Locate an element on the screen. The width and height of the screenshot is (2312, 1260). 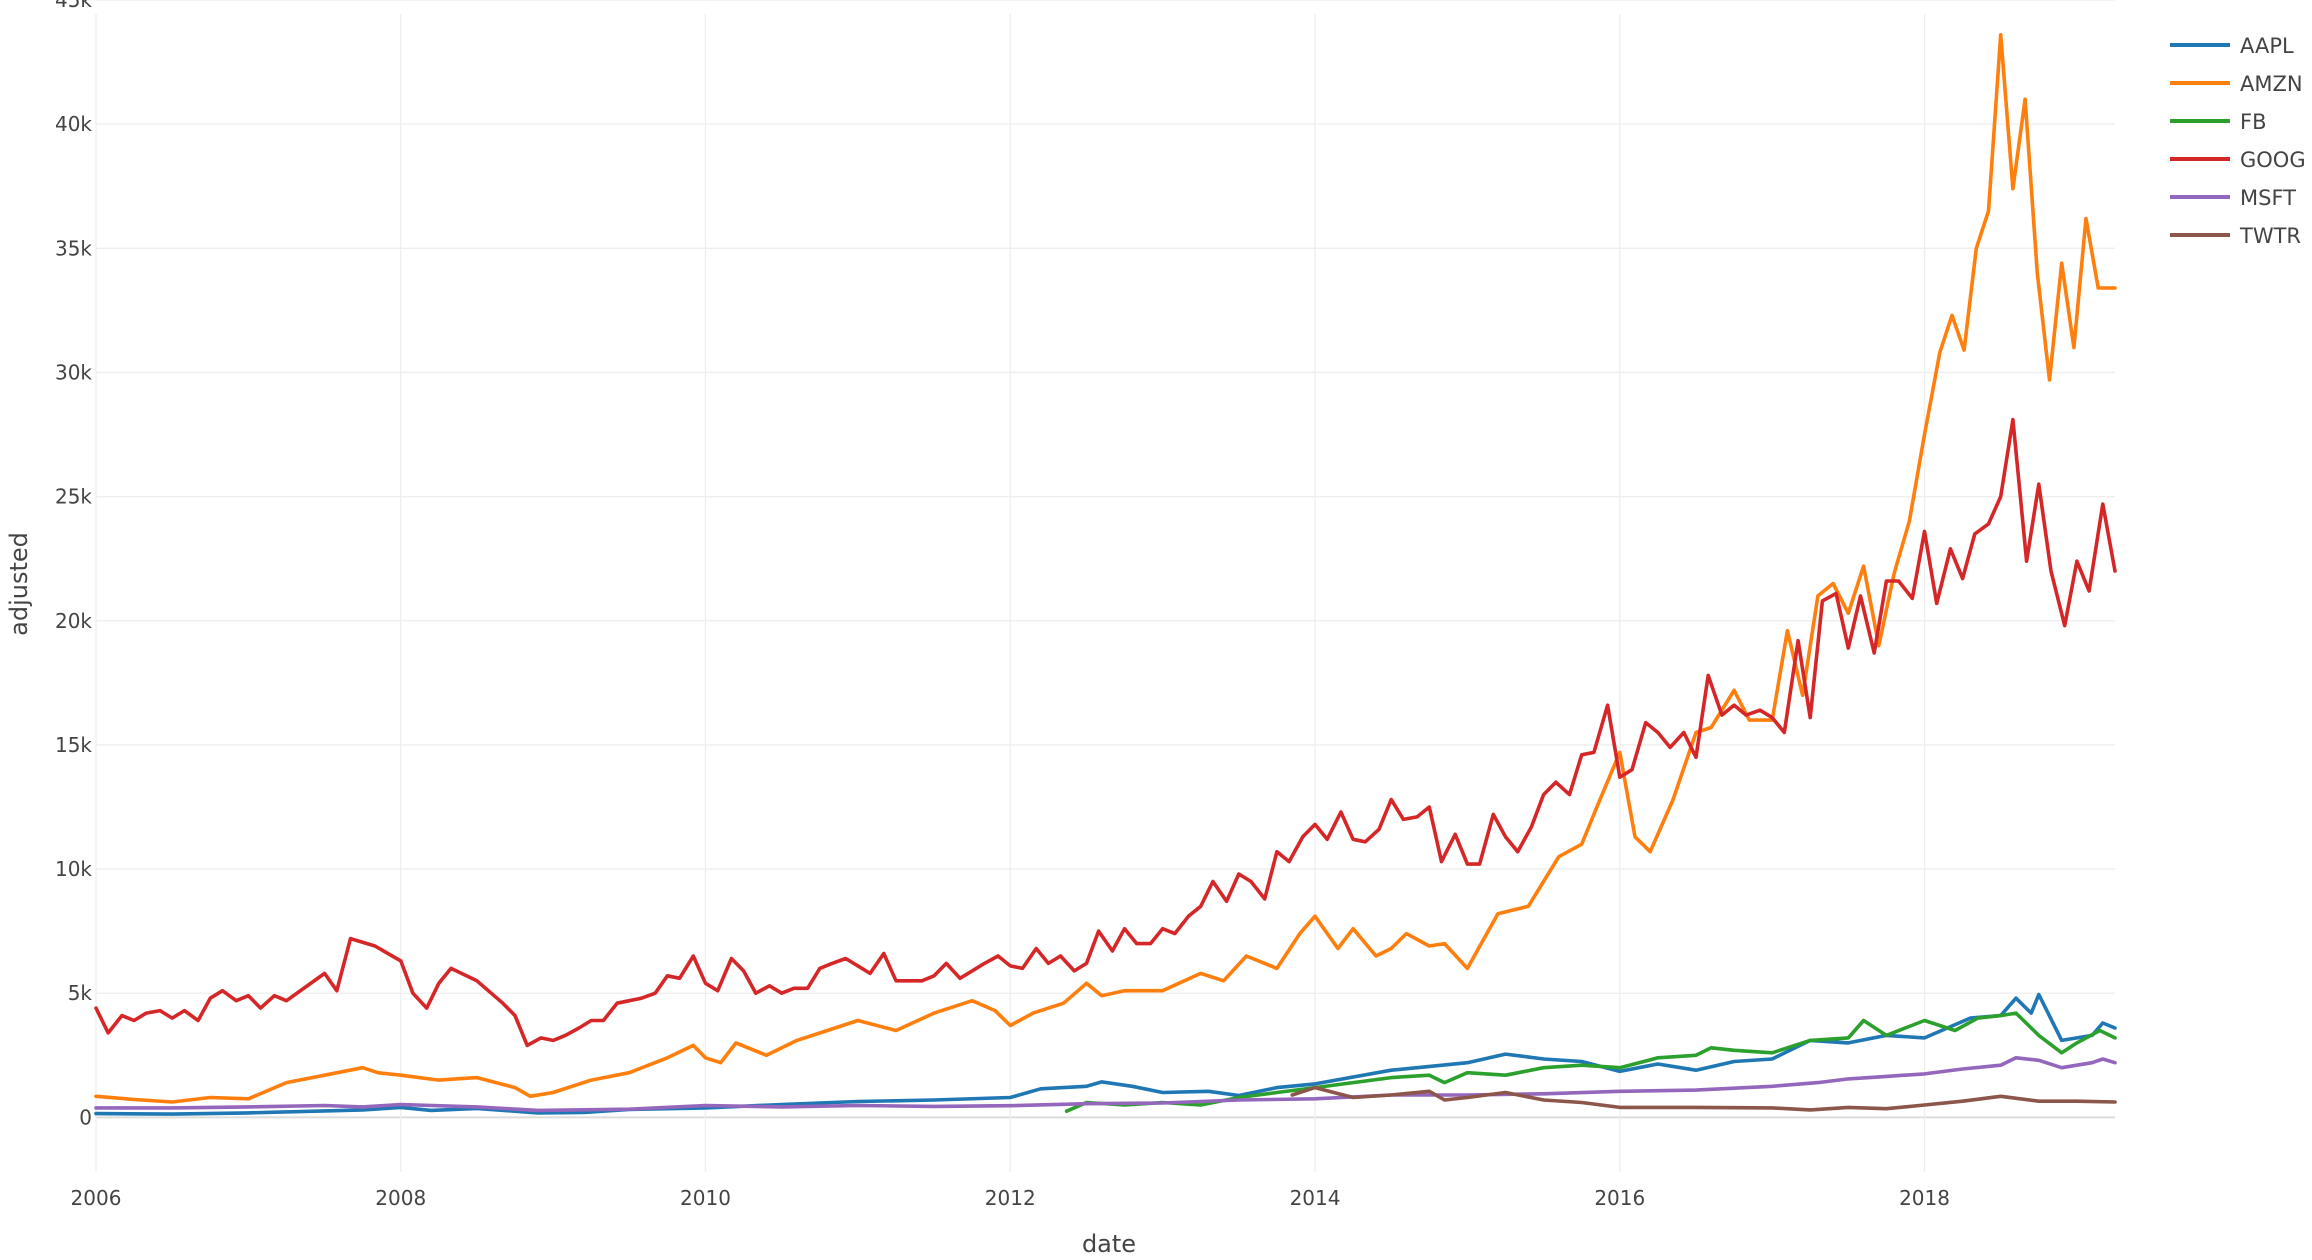
y-tick-label: 25k is located at coordinates (73, 497).